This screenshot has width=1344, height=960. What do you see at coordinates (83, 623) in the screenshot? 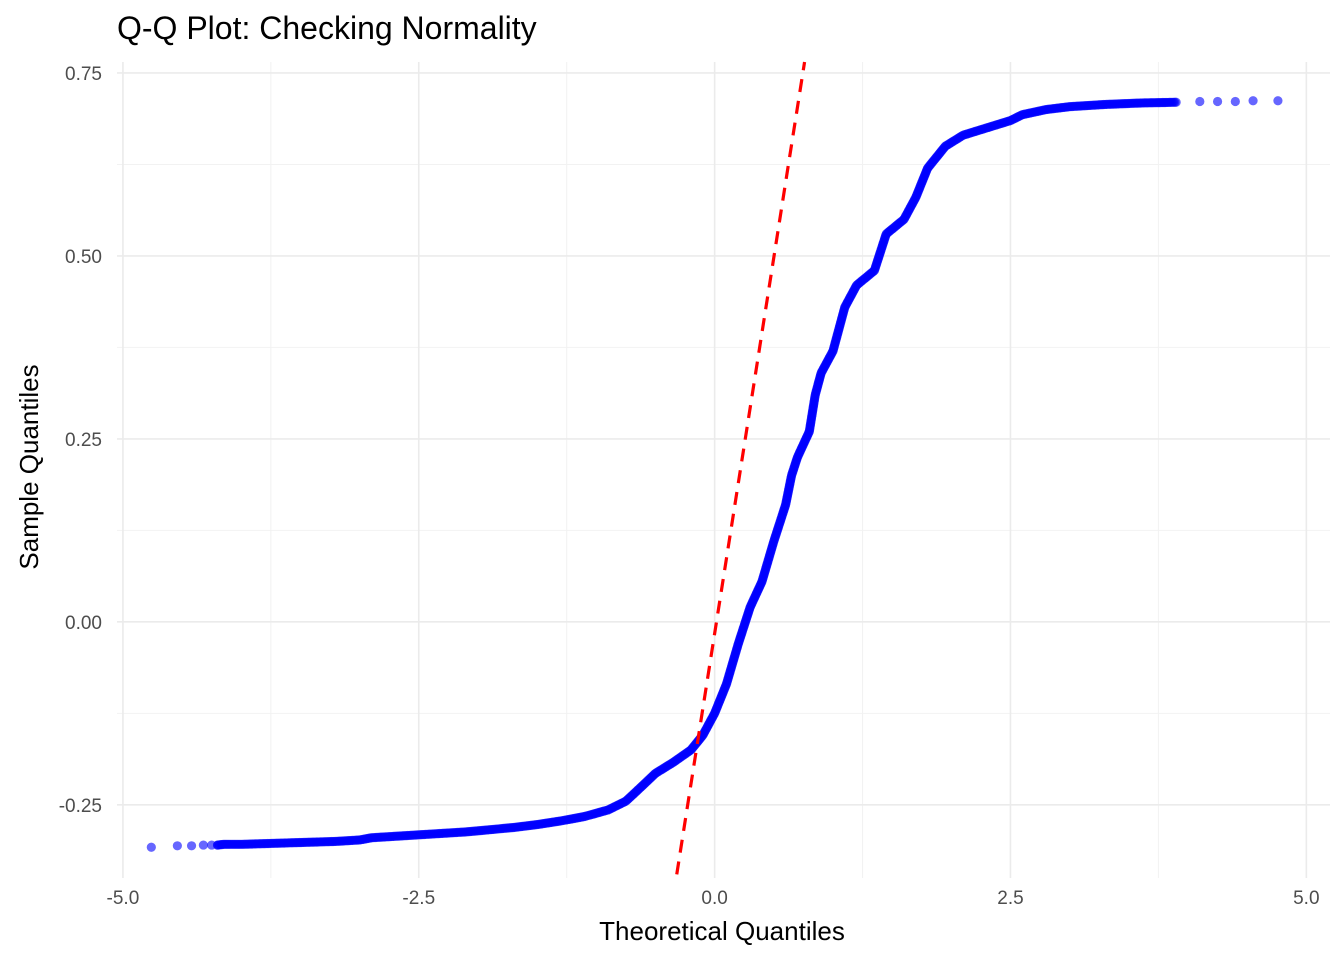
I see `y-tick-label: 0.00` at bounding box center [83, 623].